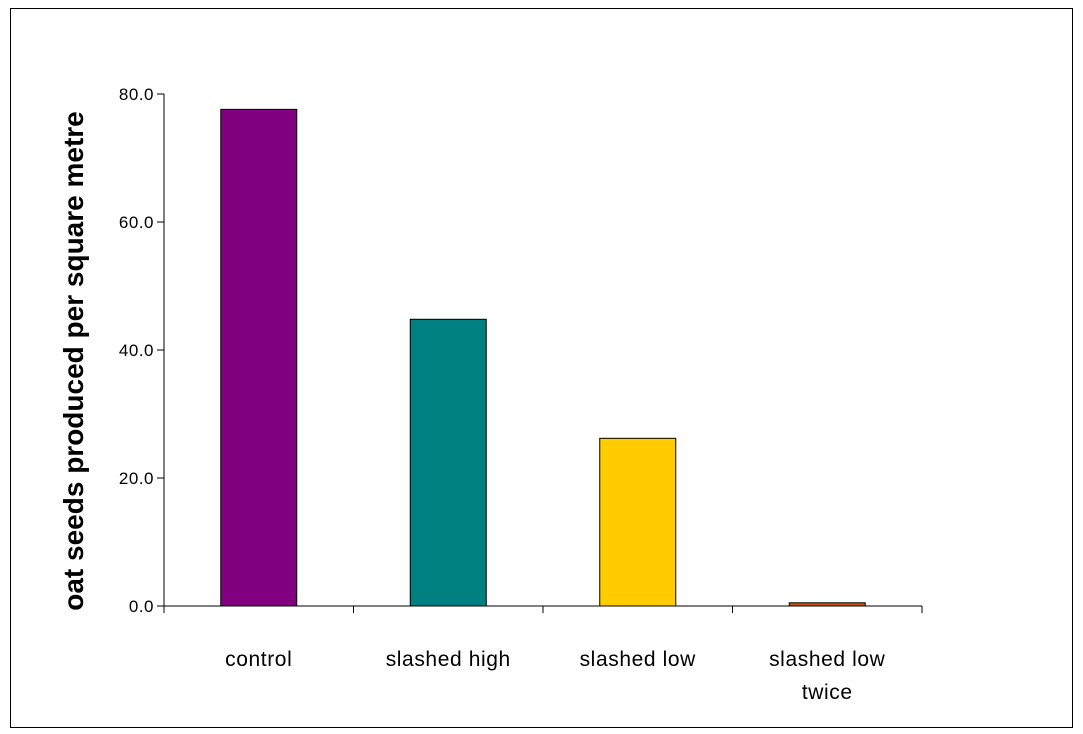 Image resolution: width=1083 pixels, height=734 pixels. What do you see at coordinates (827, 692) in the screenshot?
I see `x-tick-label: twice` at bounding box center [827, 692].